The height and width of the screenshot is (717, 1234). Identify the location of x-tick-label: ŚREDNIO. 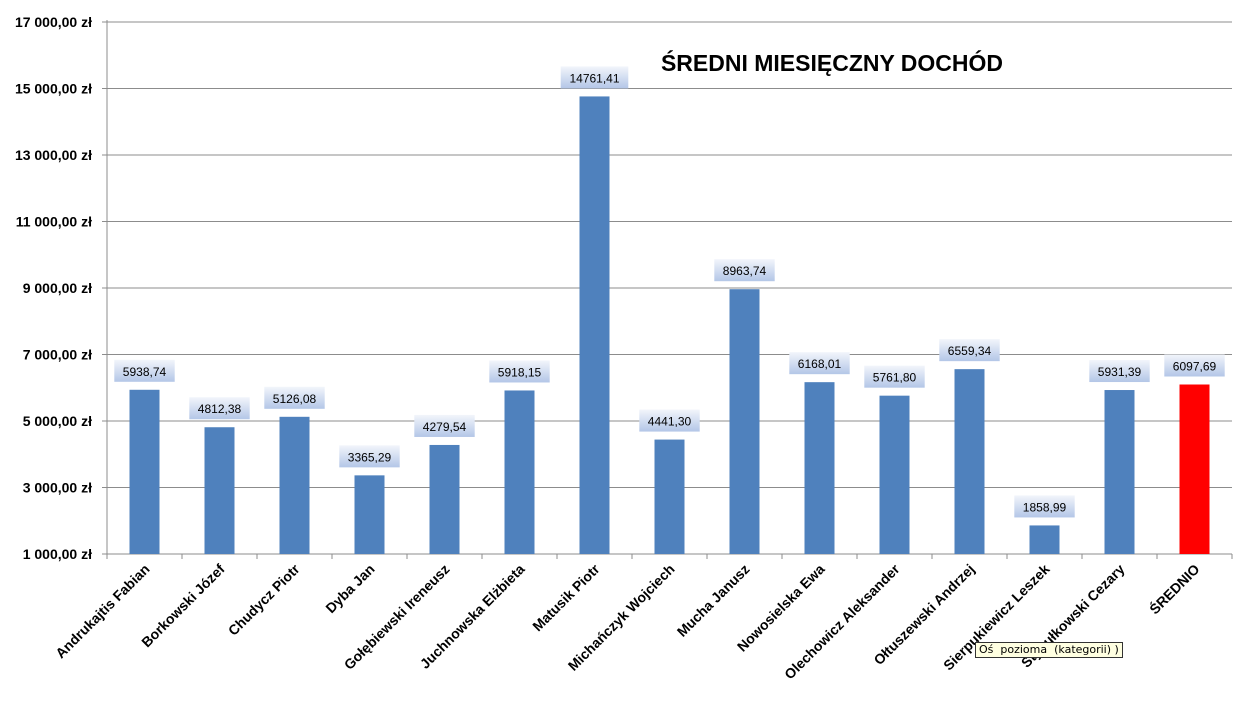
(1173, 588).